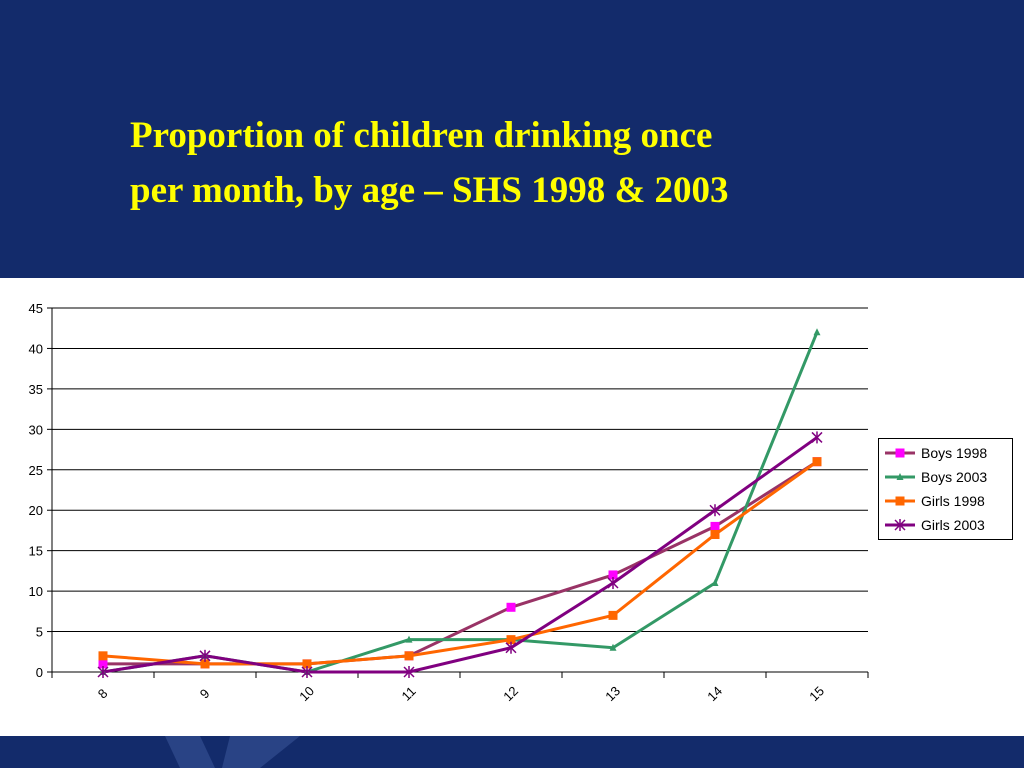 The image size is (1024, 768). What do you see at coordinates (306, 693) in the screenshot?
I see `x-tick-label: 10` at bounding box center [306, 693].